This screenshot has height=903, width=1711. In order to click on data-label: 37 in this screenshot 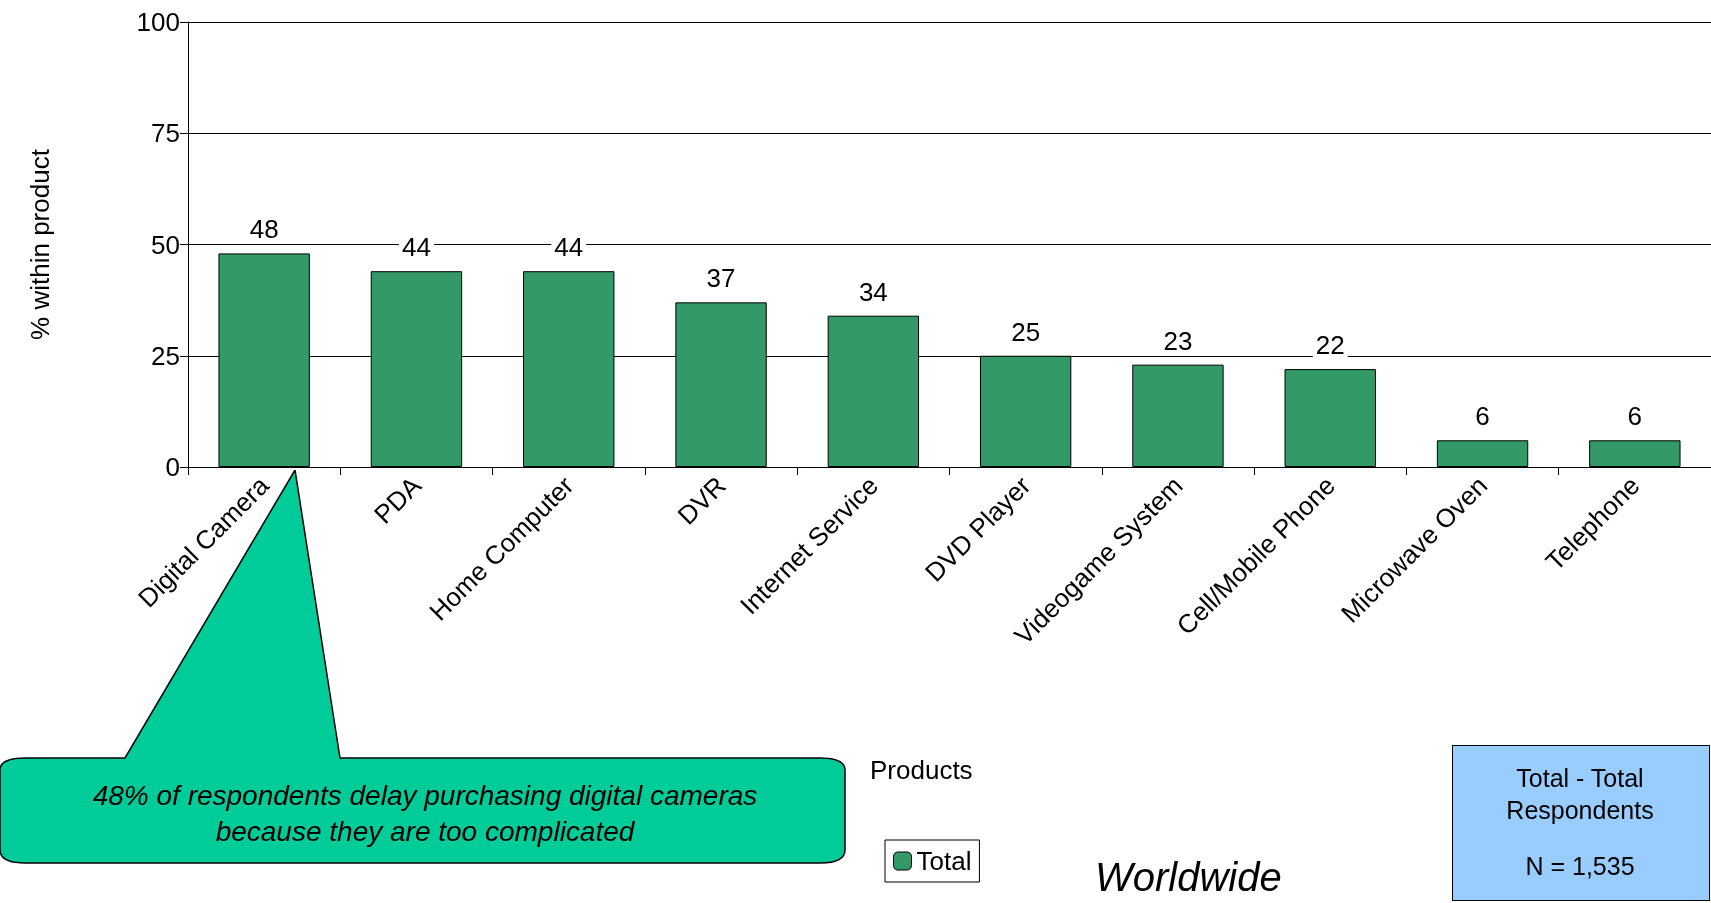, I will do `click(721, 278)`.